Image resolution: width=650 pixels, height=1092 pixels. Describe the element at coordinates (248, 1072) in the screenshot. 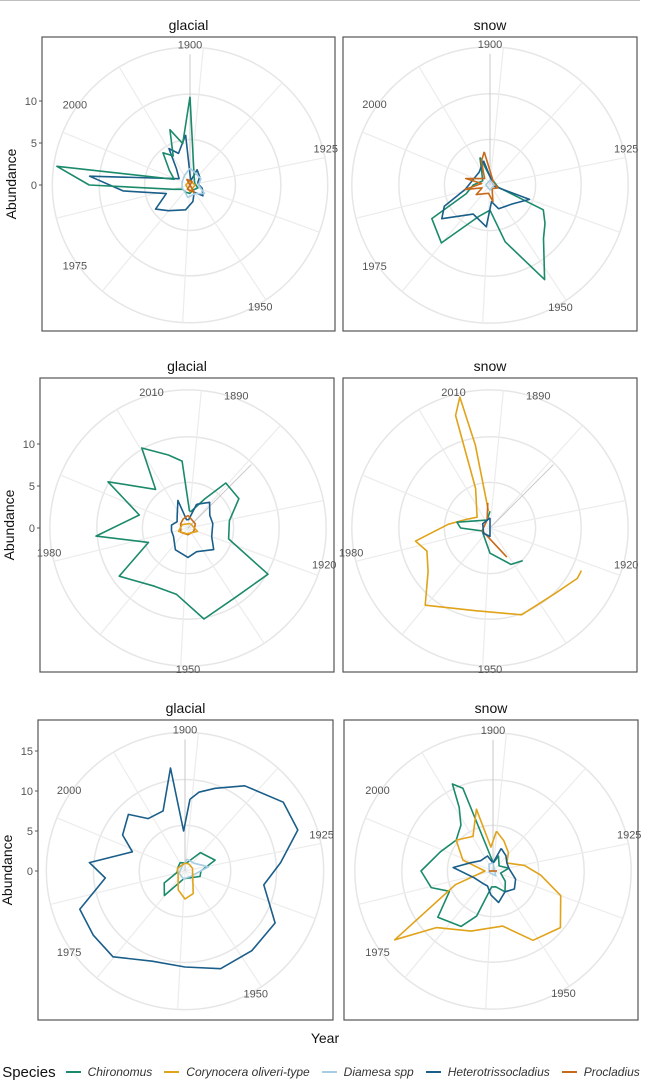

I see `legend-label-corynocera: Corynocera oliveri-type` at that location.